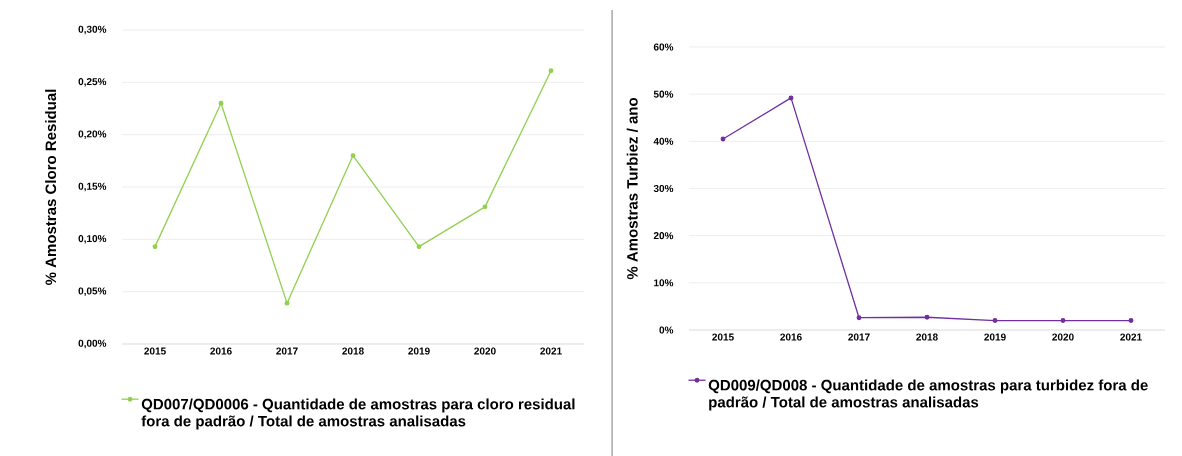  What do you see at coordinates (92, 344) in the screenshot?
I see `y-tick-label: 0,00%` at bounding box center [92, 344].